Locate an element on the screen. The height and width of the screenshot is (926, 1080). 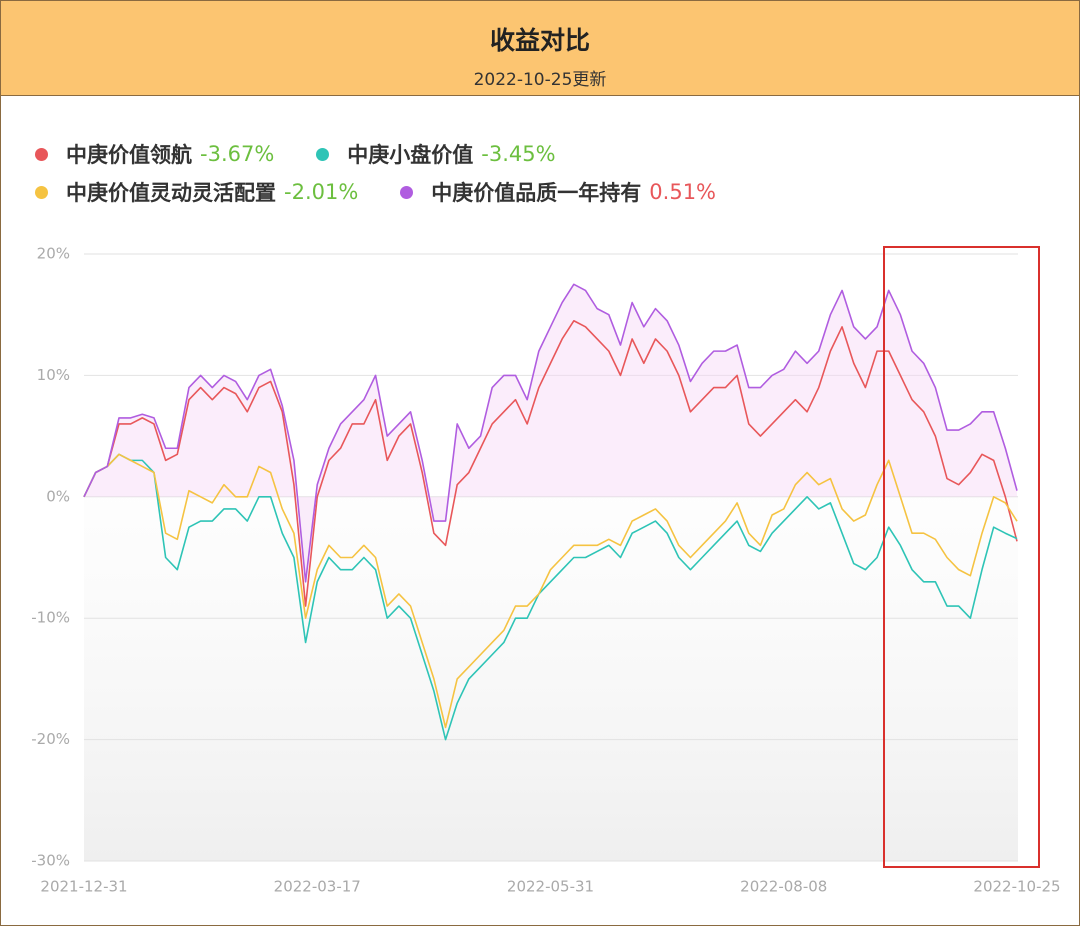
legend-row: 中庚价值灵动灵活配置 -2.01% 中庚价值品质一年持有 0.51% is located at coordinates (535, 192).